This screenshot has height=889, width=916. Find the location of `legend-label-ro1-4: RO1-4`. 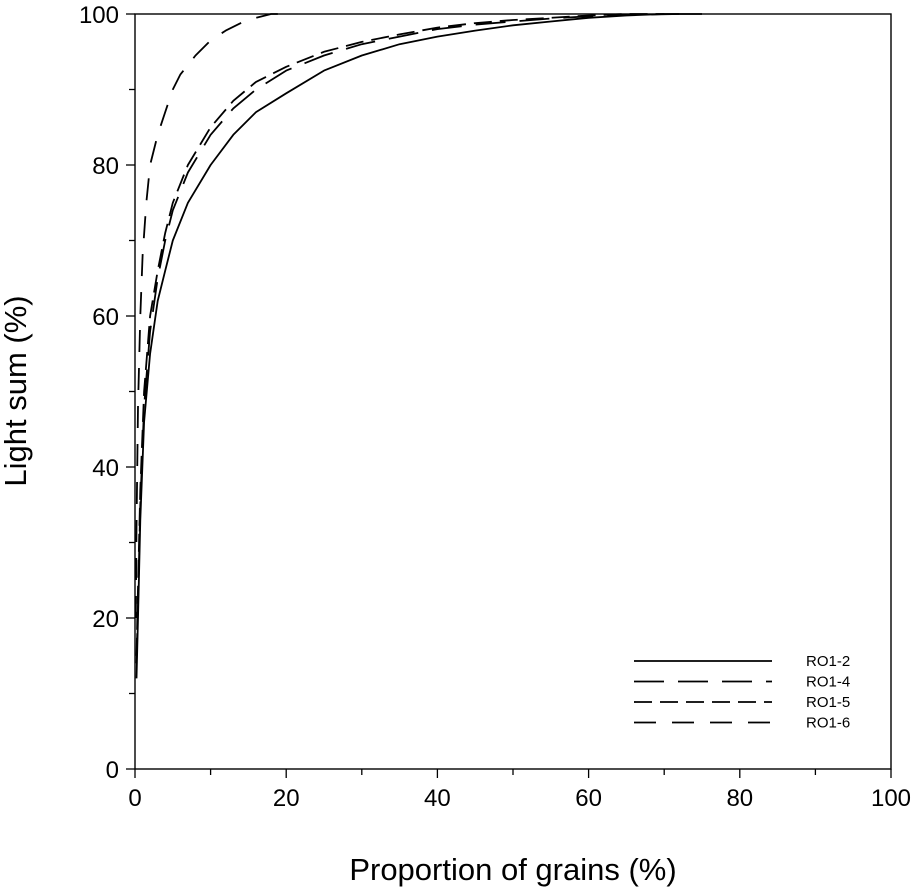

legend-label-ro1-4: RO1-4 is located at coordinates (828, 682).